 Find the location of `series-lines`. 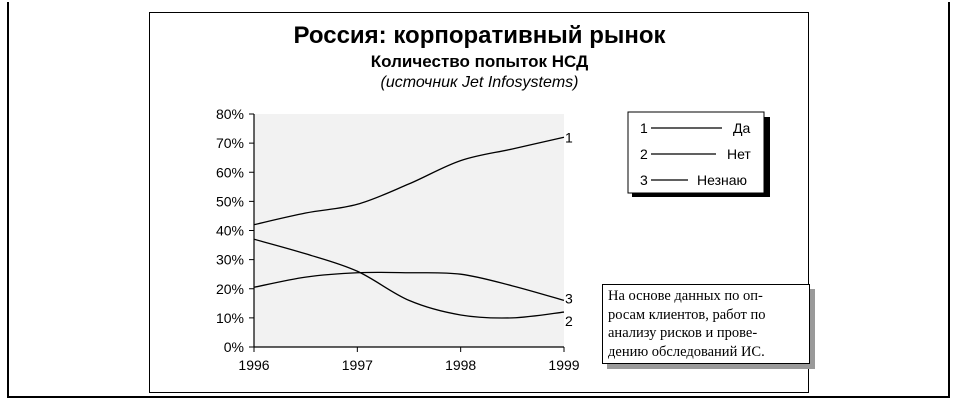

series-lines is located at coordinates (409, 227).